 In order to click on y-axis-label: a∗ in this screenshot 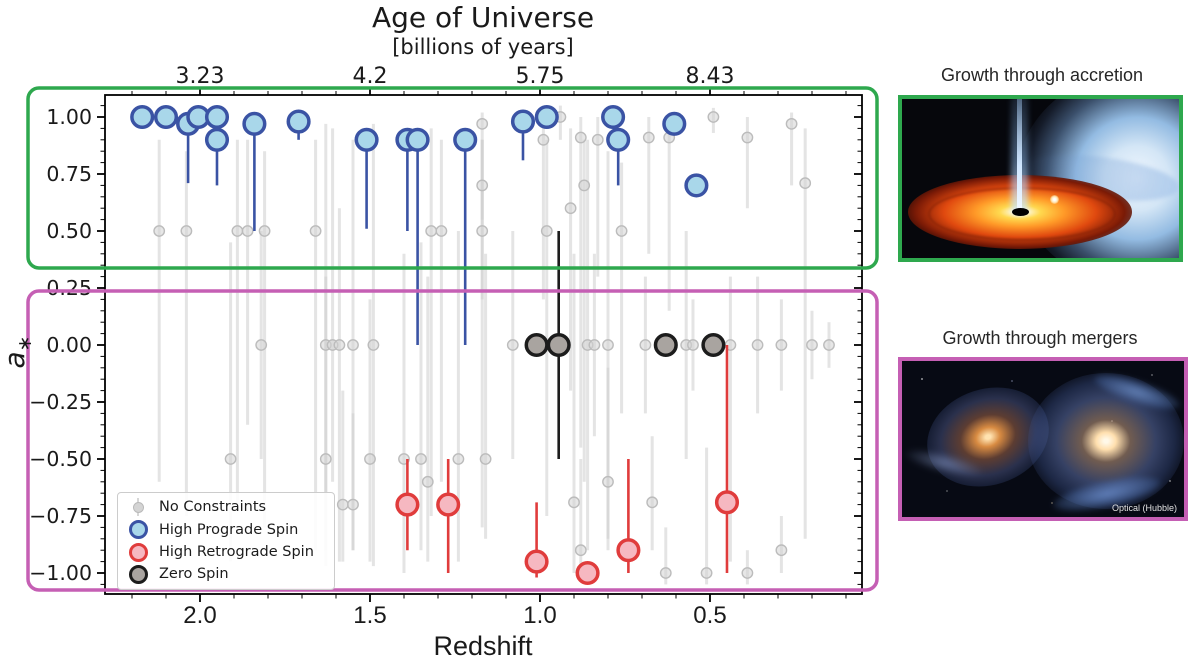, I will do `click(18, 351)`.